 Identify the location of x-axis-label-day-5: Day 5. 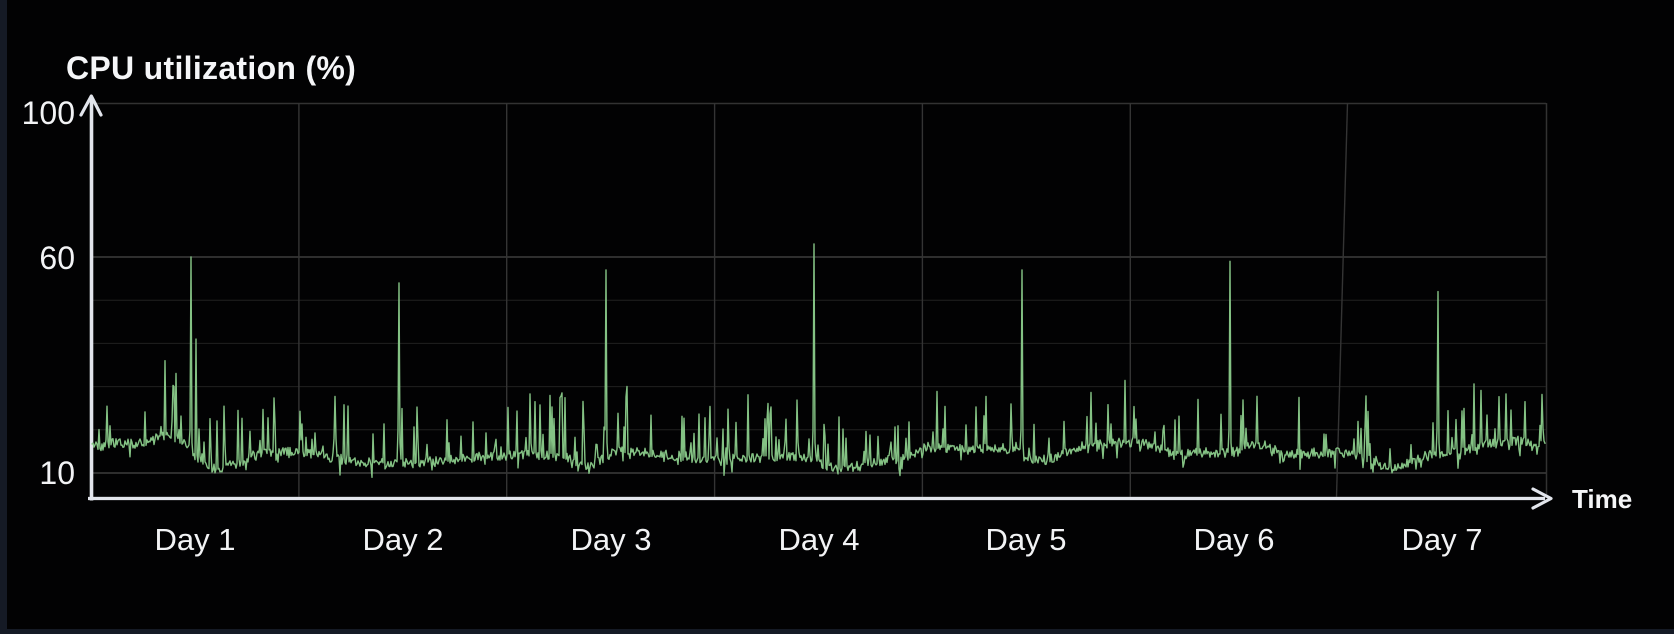
(1026, 539).